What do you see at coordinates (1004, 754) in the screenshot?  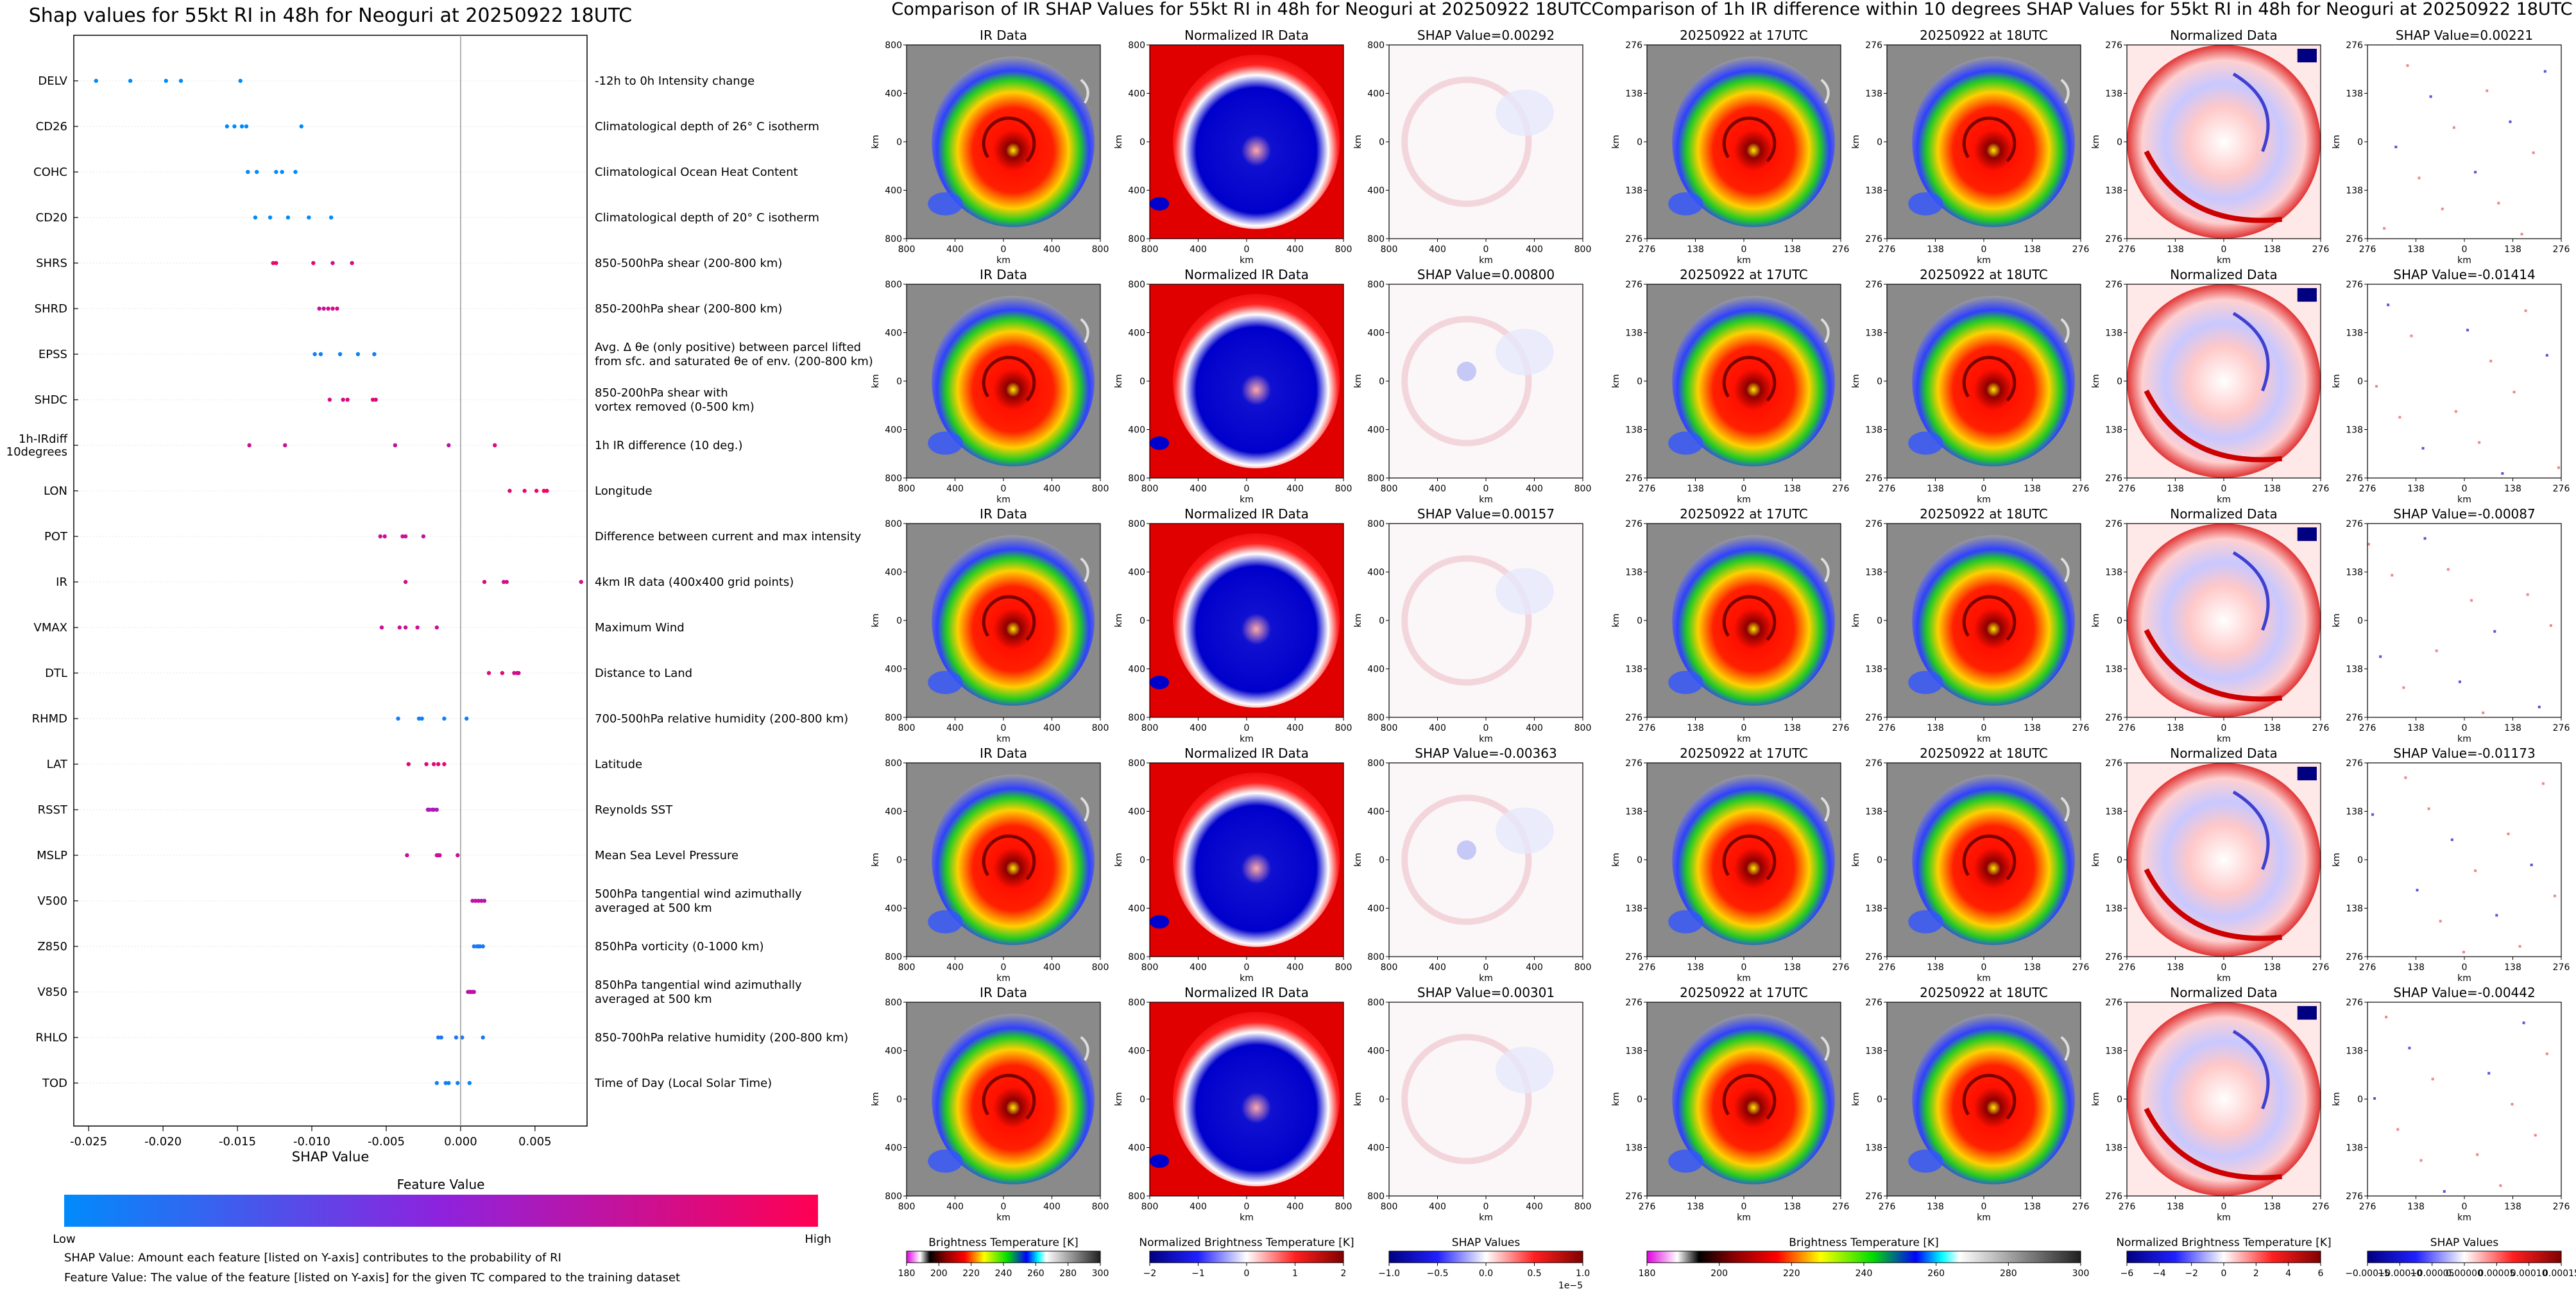 I see `panel-title: IR Data` at bounding box center [1004, 754].